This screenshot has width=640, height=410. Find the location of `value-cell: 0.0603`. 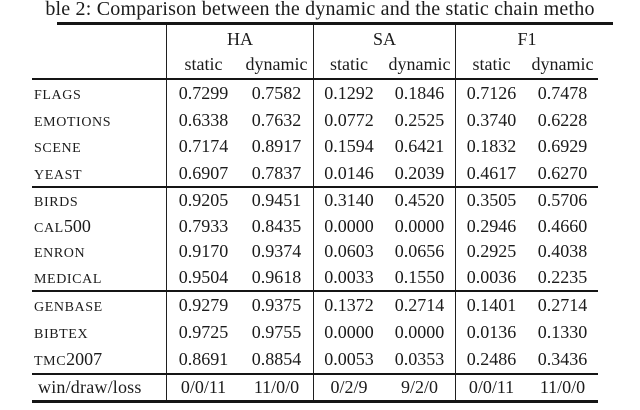

value-cell: 0.0603 is located at coordinates (348, 252).